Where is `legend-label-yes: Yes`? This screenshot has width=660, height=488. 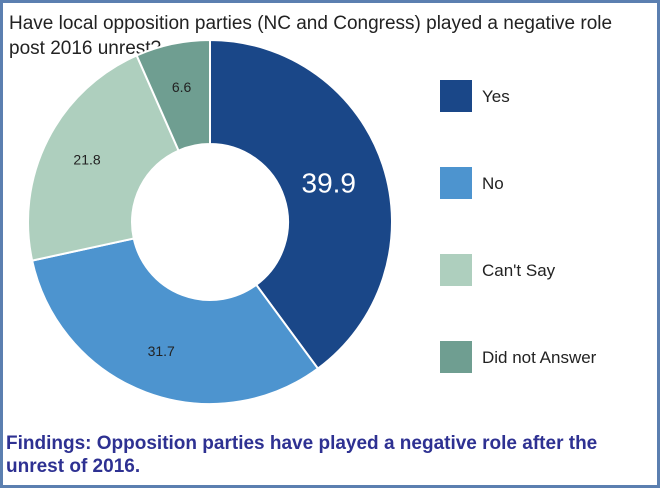
legend-label-yes: Yes is located at coordinates (496, 96).